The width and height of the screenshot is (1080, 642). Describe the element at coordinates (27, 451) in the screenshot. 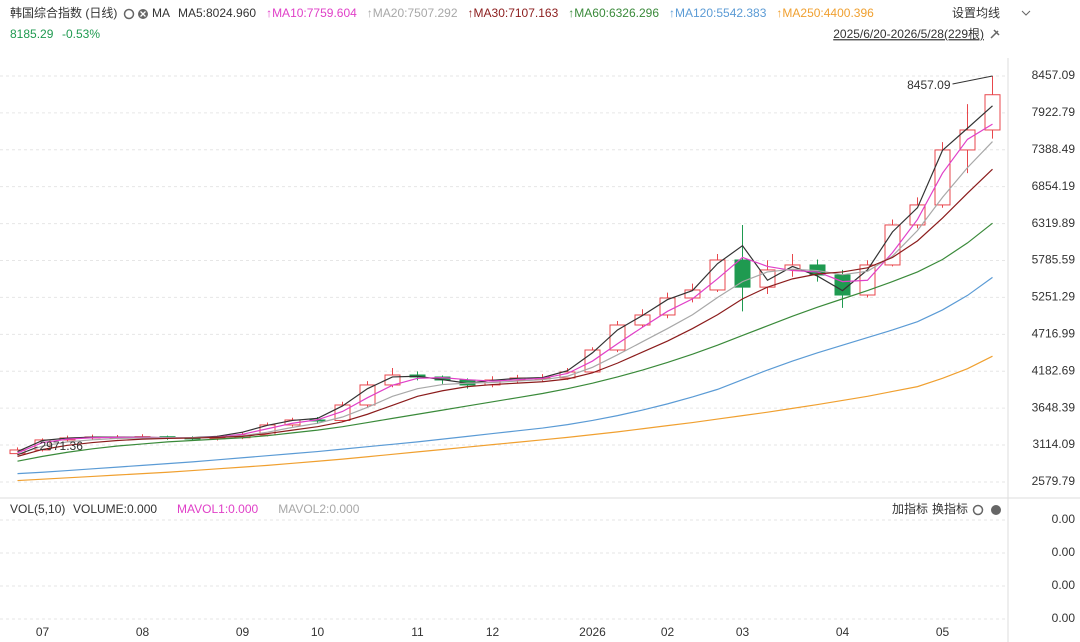

I see `low-pointer` at that location.